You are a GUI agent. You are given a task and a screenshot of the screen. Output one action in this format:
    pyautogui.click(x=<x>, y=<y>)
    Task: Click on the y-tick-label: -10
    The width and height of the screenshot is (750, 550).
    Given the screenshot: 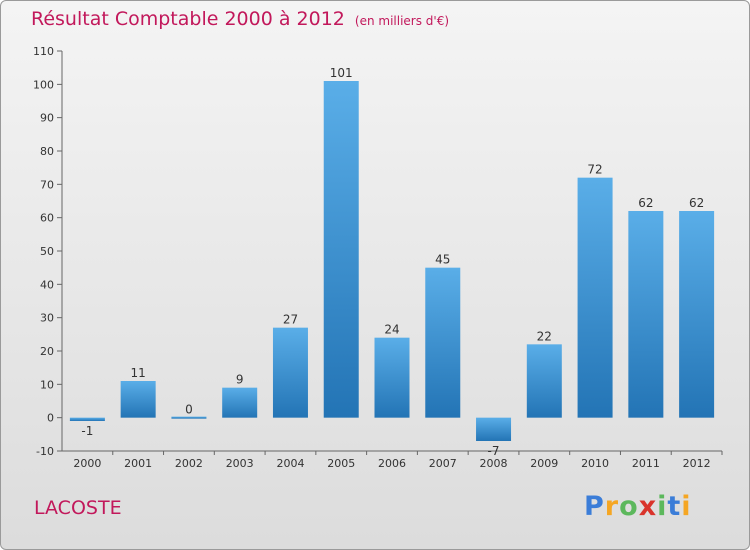 What is the action you would take?
    pyautogui.click(x=45, y=451)
    